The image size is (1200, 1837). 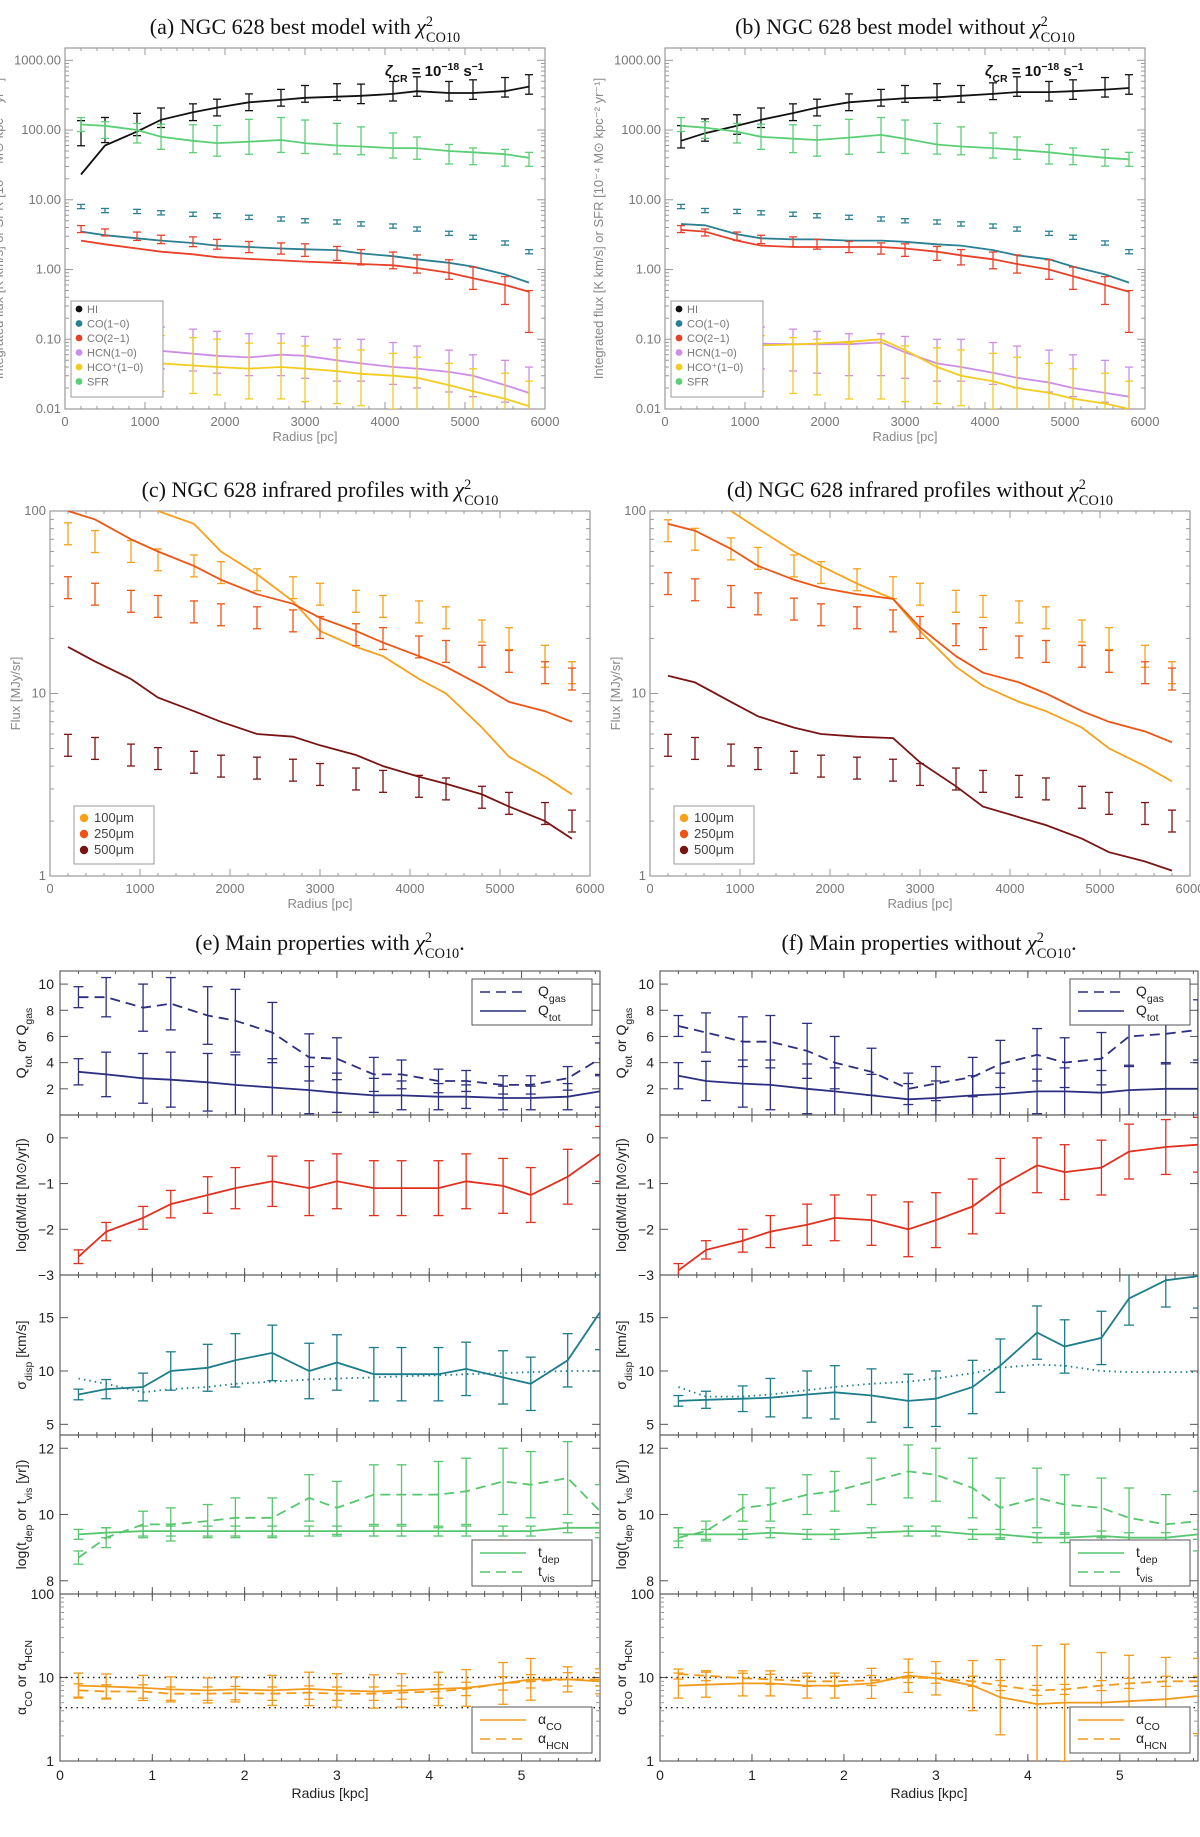 I want to click on series-alpha-solid, so click(x=935, y=1702).